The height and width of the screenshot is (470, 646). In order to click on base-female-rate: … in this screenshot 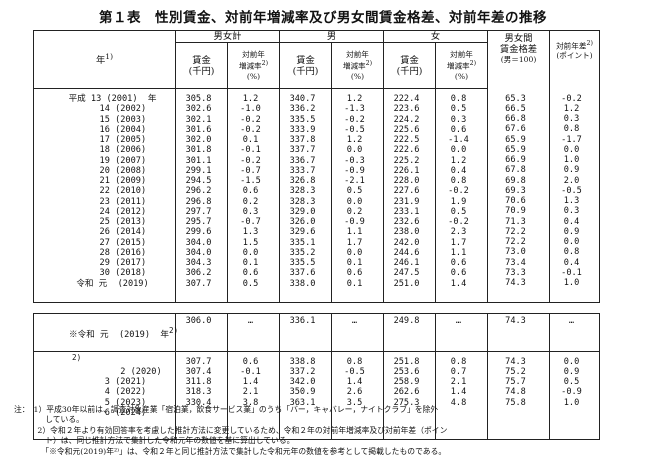, I will do `click(461, 332)`.